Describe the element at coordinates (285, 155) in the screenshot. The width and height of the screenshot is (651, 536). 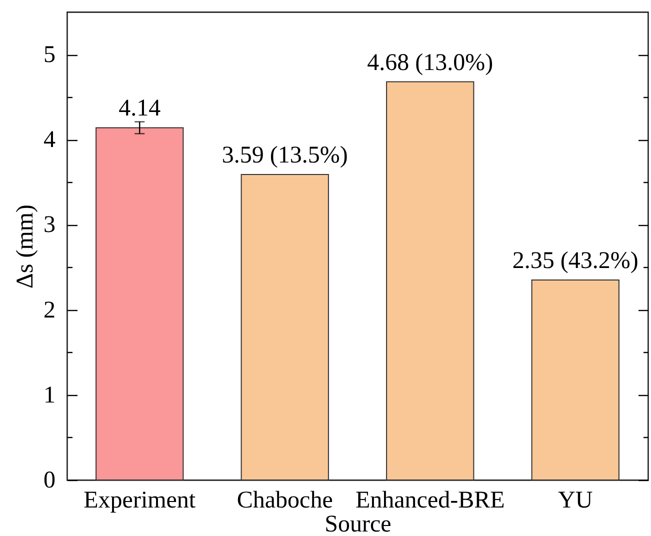
I see `data-label: 3.59 (13.5%)` at that location.